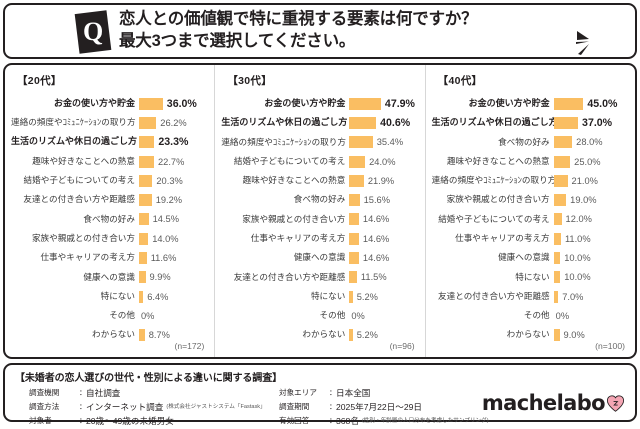 The width and height of the screenshot is (640, 429). What do you see at coordinates (543, 403) in the screenshot?
I see `brand-logo-text: machelabo` at bounding box center [543, 403].